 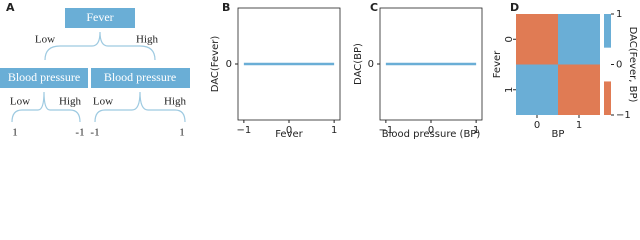 I want to click on x-axis-label: BP, so click(x=558, y=134).